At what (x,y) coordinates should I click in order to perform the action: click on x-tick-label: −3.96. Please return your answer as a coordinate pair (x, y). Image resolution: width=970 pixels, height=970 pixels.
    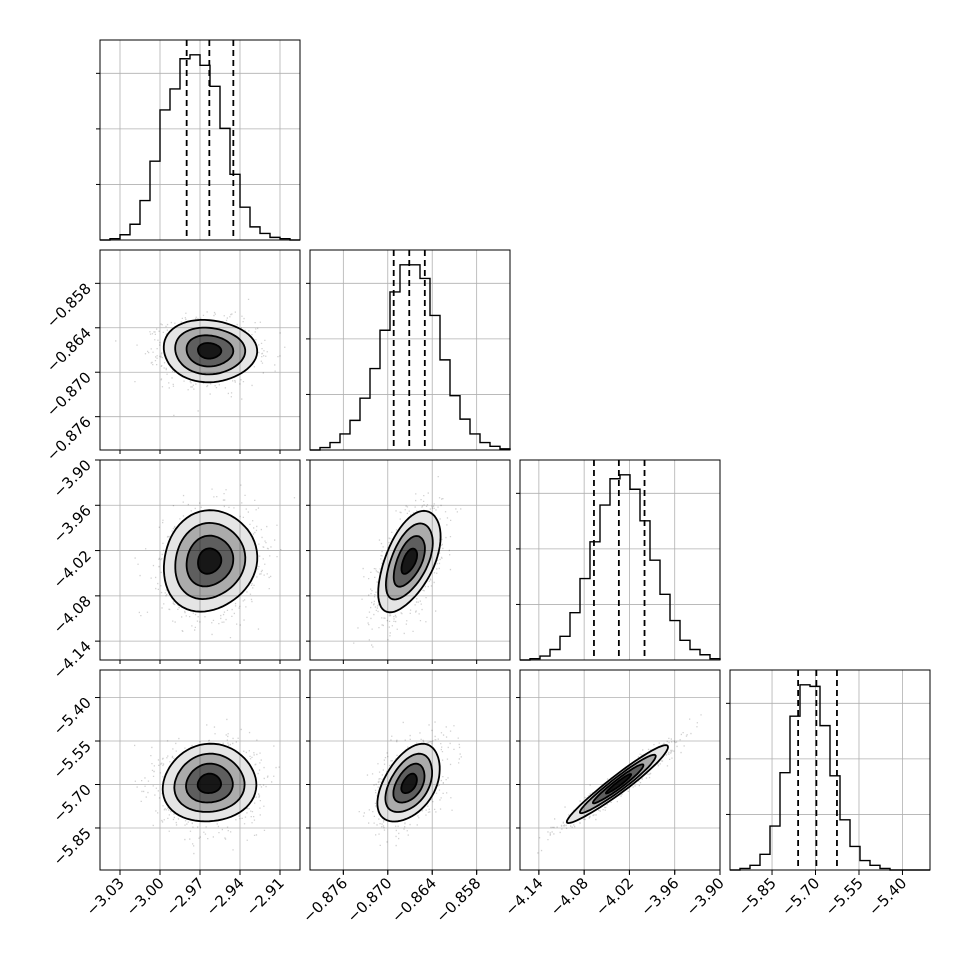
    Looking at the image, I should click on (659, 896).